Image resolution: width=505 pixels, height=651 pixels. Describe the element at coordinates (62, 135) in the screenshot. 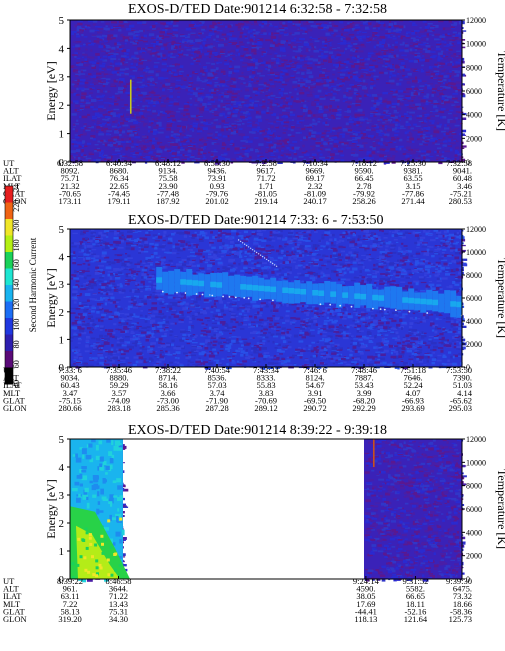

I see `y-tick-label: 1` at that location.